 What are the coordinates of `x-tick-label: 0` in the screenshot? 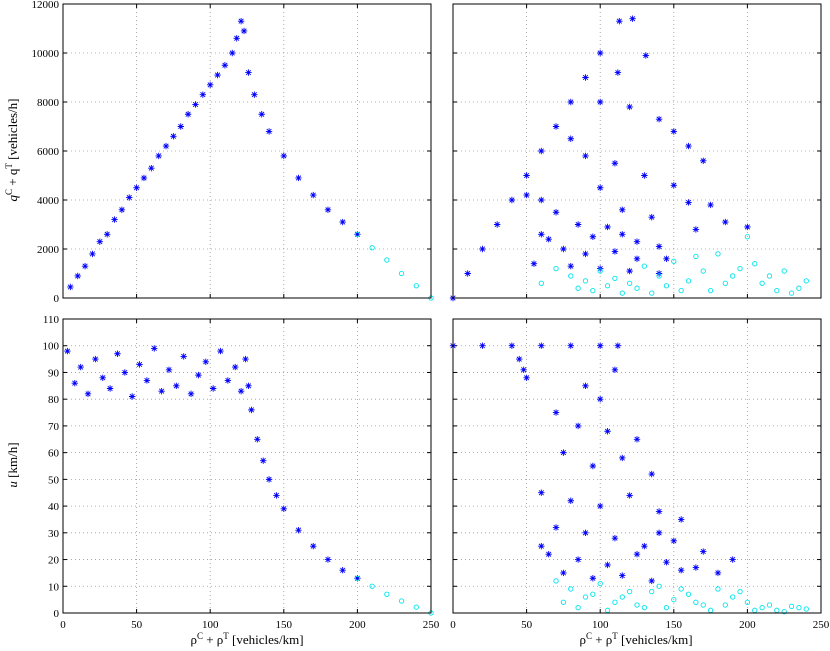 It's located at (63, 625).